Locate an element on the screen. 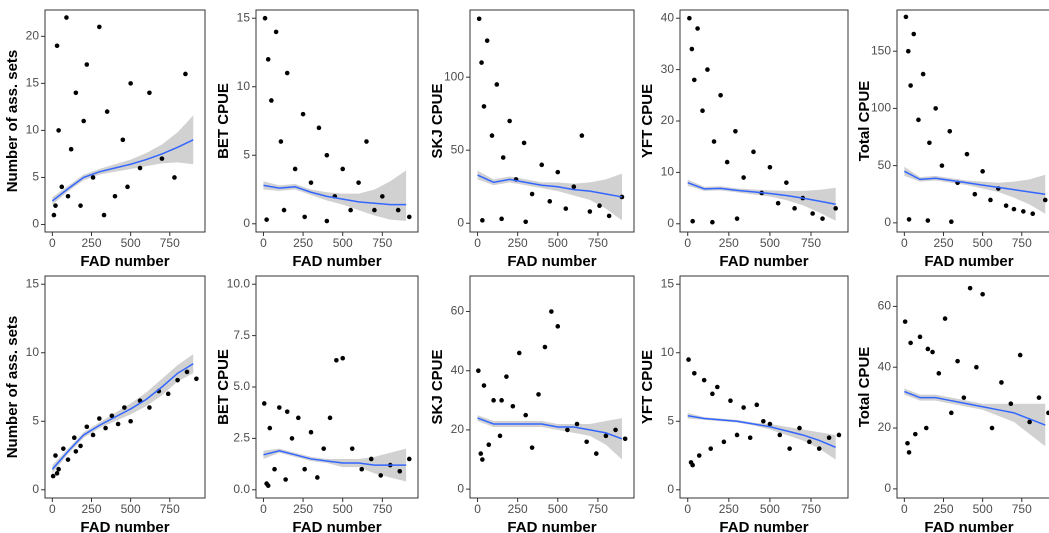 The image size is (1049, 533). y-tick-label: 40 is located at coordinates (885, 366).